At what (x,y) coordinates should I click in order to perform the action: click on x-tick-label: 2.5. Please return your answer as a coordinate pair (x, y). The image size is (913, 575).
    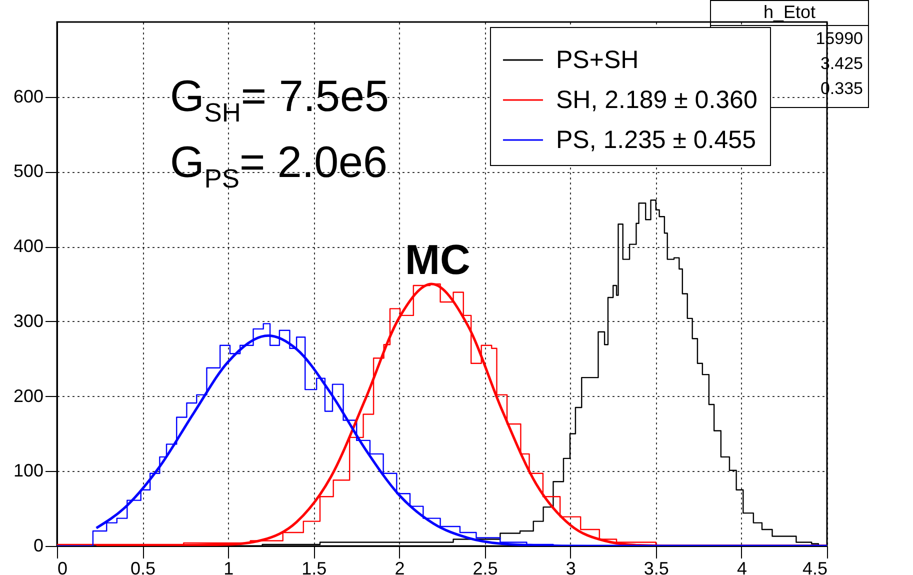
    Looking at the image, I should click on (485, 566).